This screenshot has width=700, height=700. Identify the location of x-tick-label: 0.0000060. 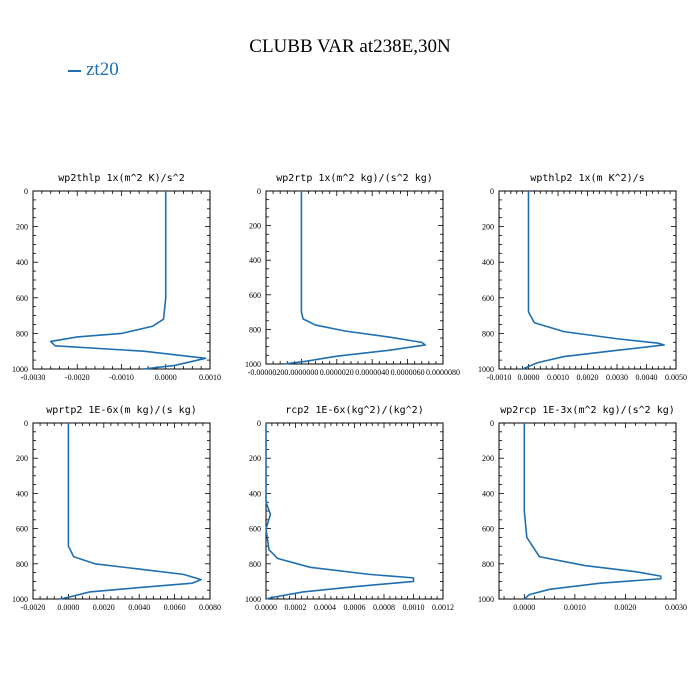
(408, 372).